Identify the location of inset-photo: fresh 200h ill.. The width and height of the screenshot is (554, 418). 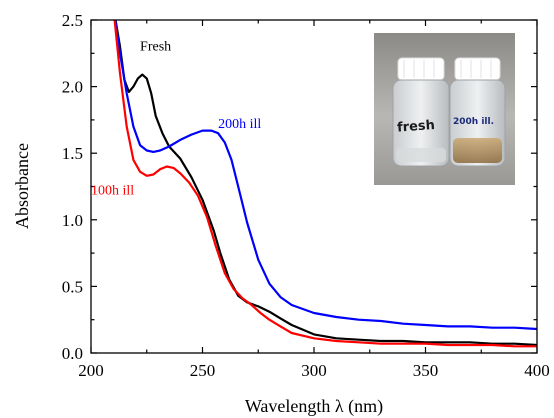
(444, 109).